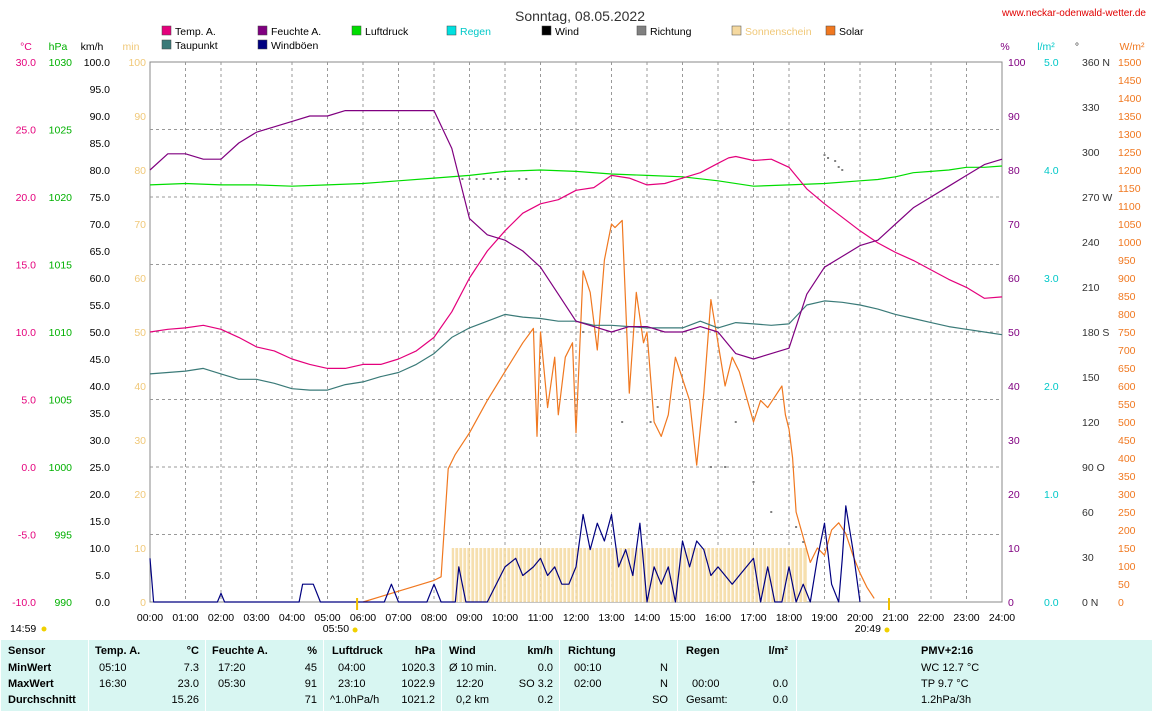 The width and height of the screenshot is (1152, 711). I want to click on humidity-min-value: 45, so click(310, 668).